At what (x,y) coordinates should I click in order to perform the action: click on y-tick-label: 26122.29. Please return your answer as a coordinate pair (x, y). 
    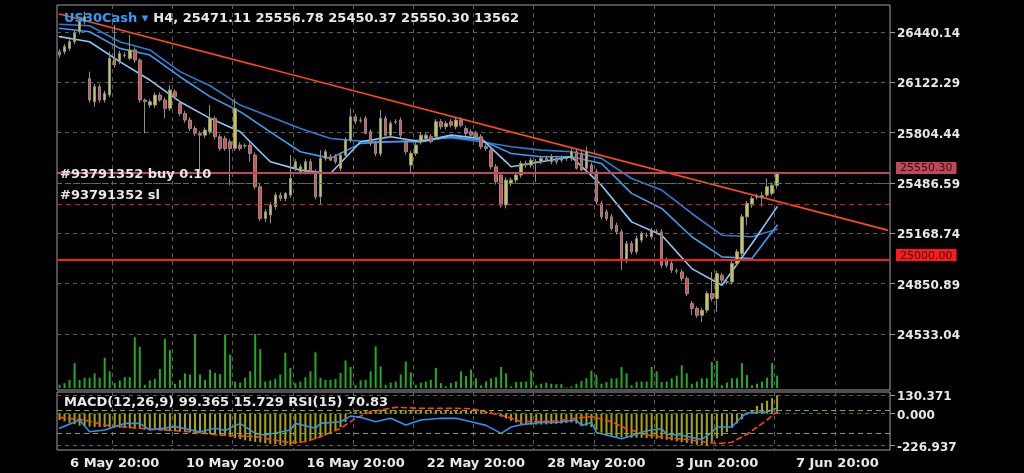
    Looking at the image, I should click on (929, 83).